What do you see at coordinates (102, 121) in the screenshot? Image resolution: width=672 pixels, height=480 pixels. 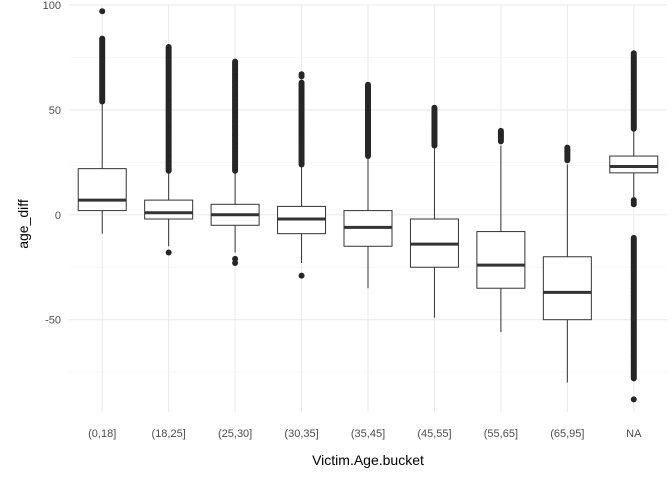 I see `box-(0,18]` at bounding box center [102, 121].